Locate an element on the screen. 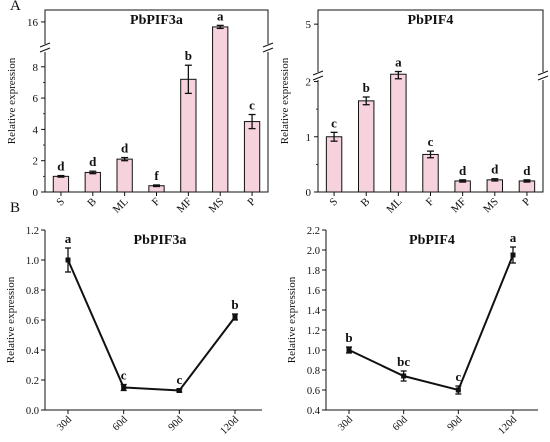 This screenshot has width=550, height=442. chart-1-sig-letter: b is located at coordinates (366, 87).